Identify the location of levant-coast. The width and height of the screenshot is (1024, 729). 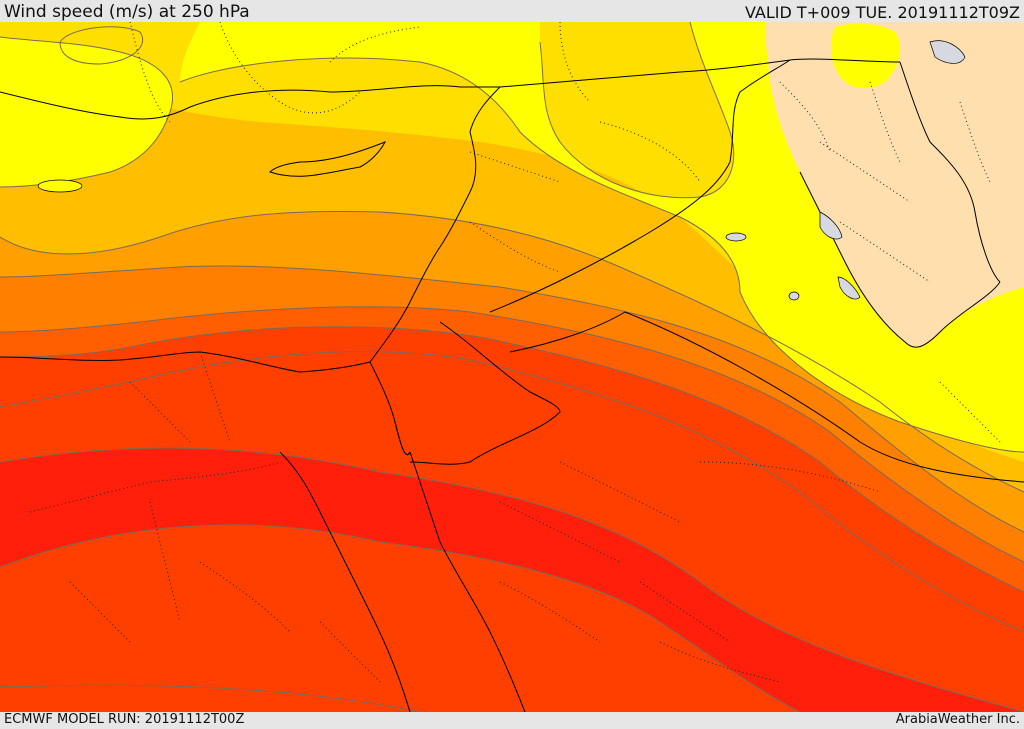
(435, 224).